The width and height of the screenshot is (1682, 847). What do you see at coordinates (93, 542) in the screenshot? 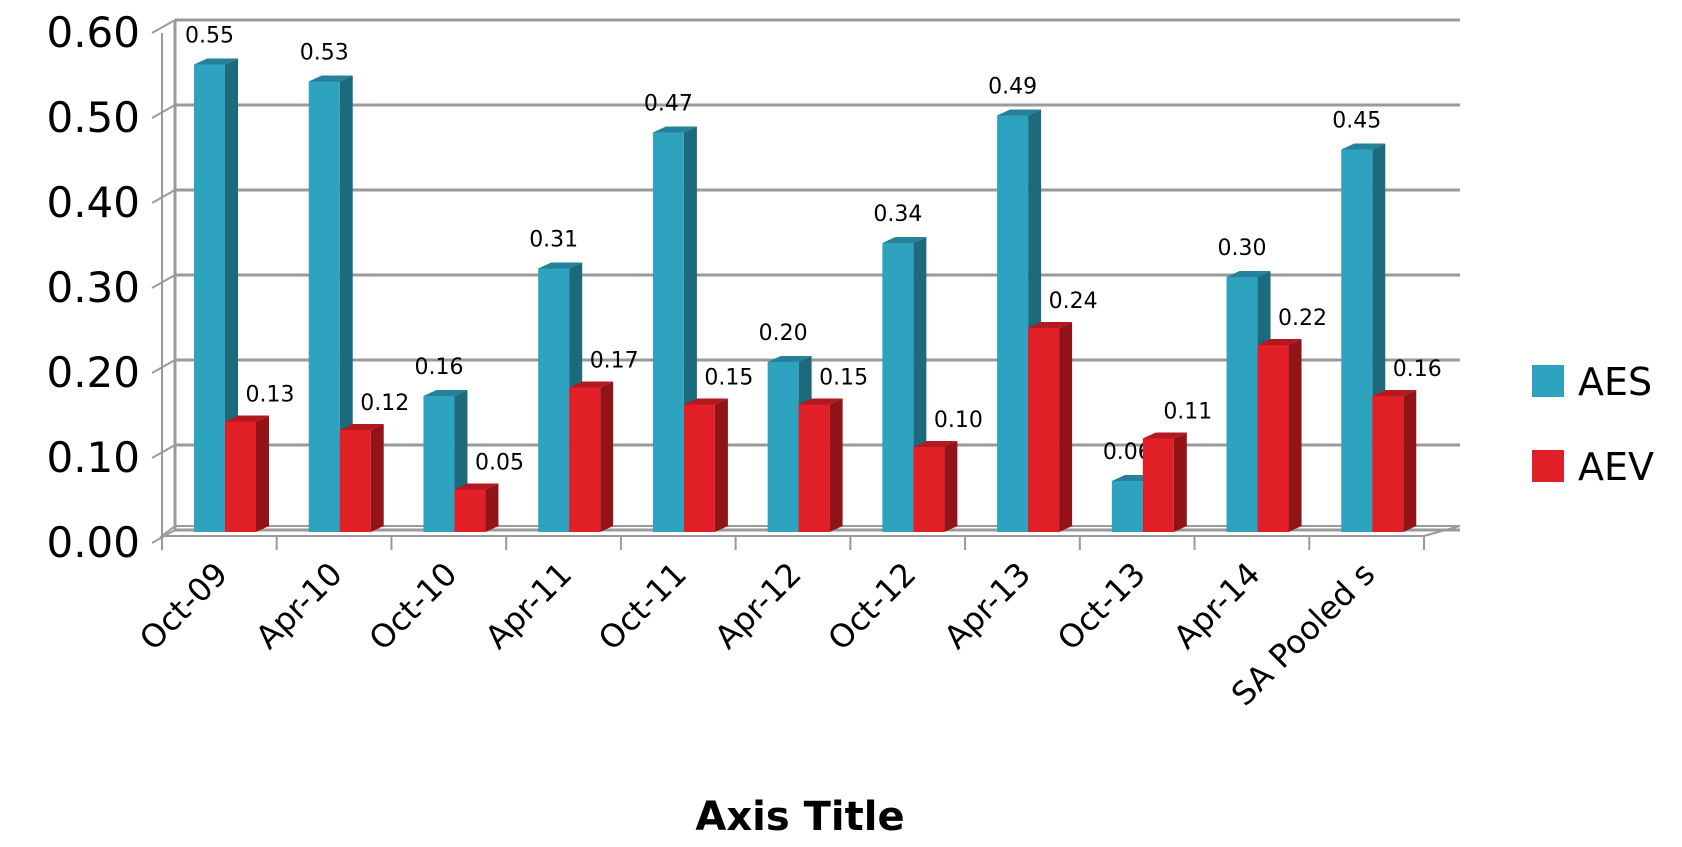
I see `y-tick-label: 0.00` at bounding box center [93, 542].